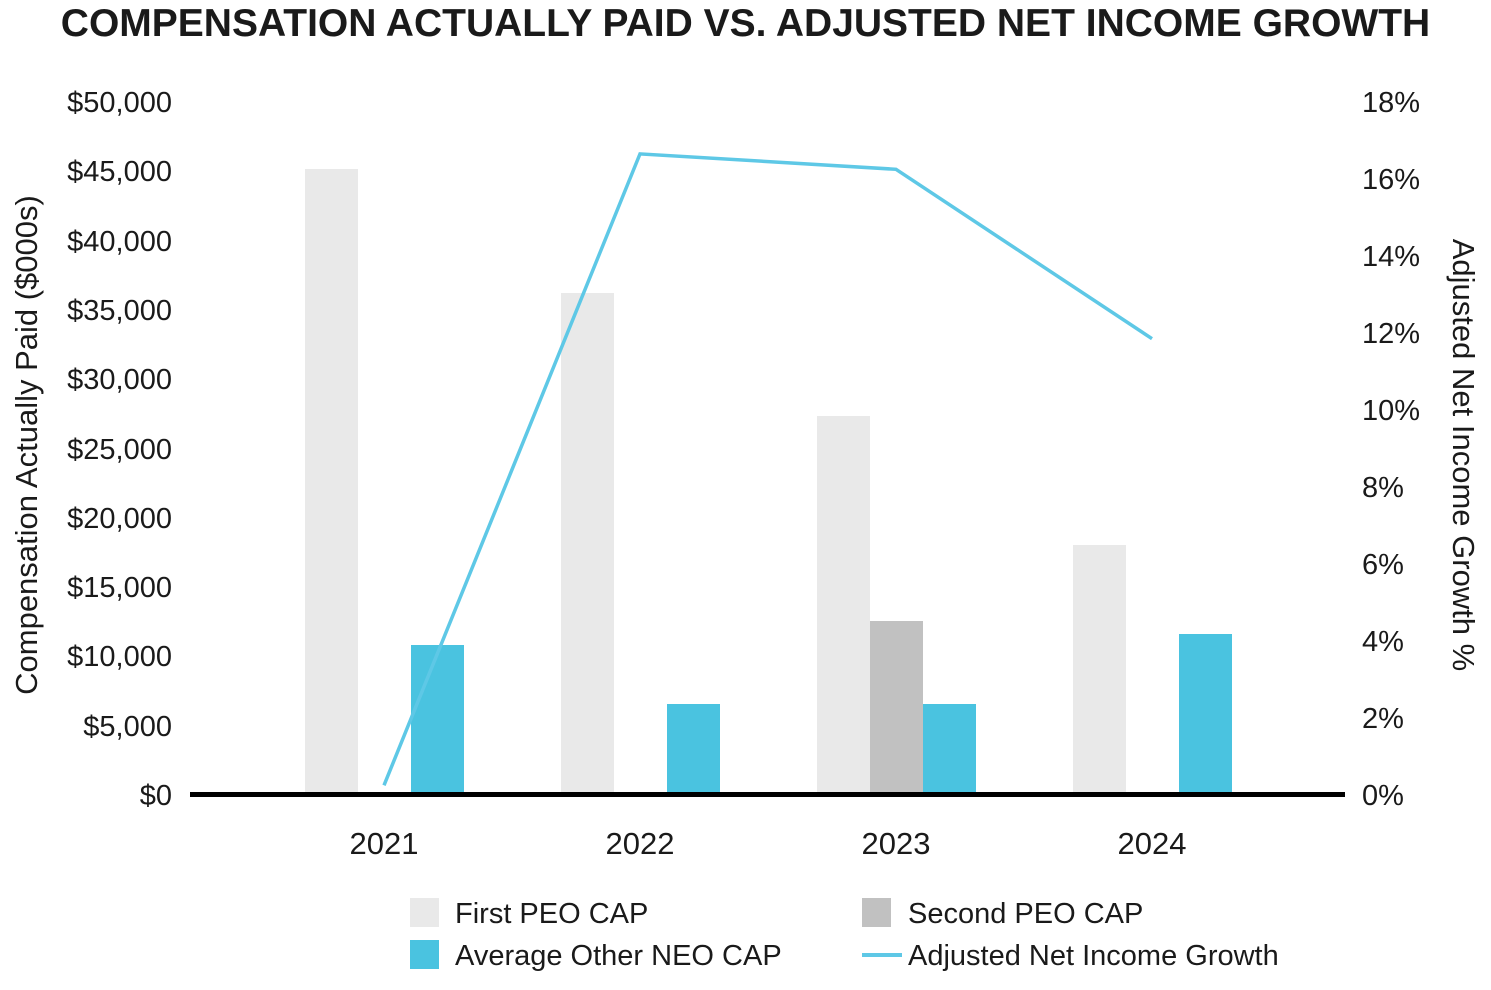  Describe the element at coordinates (1463, 455) in the screenshot. I see `right-axis-title: Adjusted Net Income Growth %` at that location.